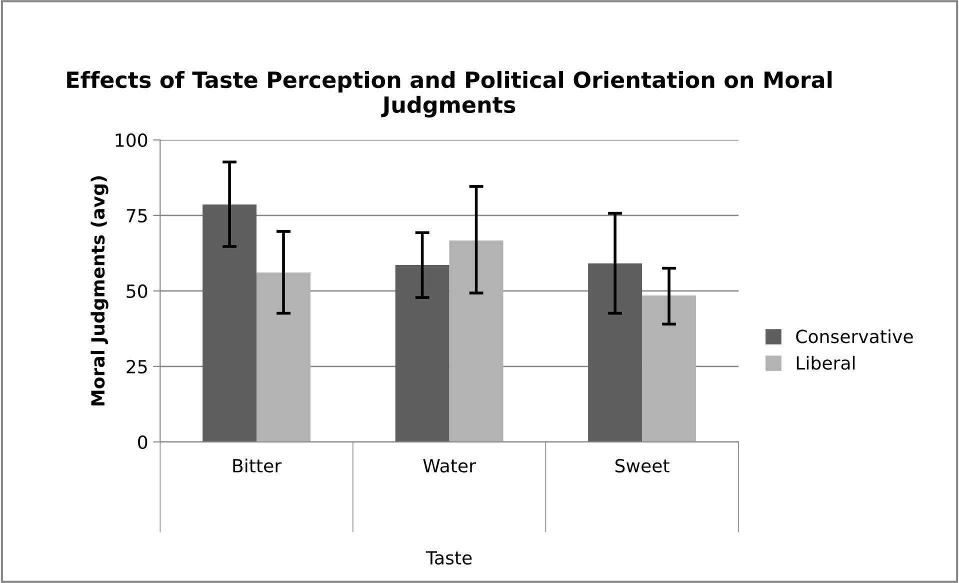  What do you see at coordinates (257, 465) in the screenshot?
I see `x-tick-label: Bitter` at bounding box center [257, 465].